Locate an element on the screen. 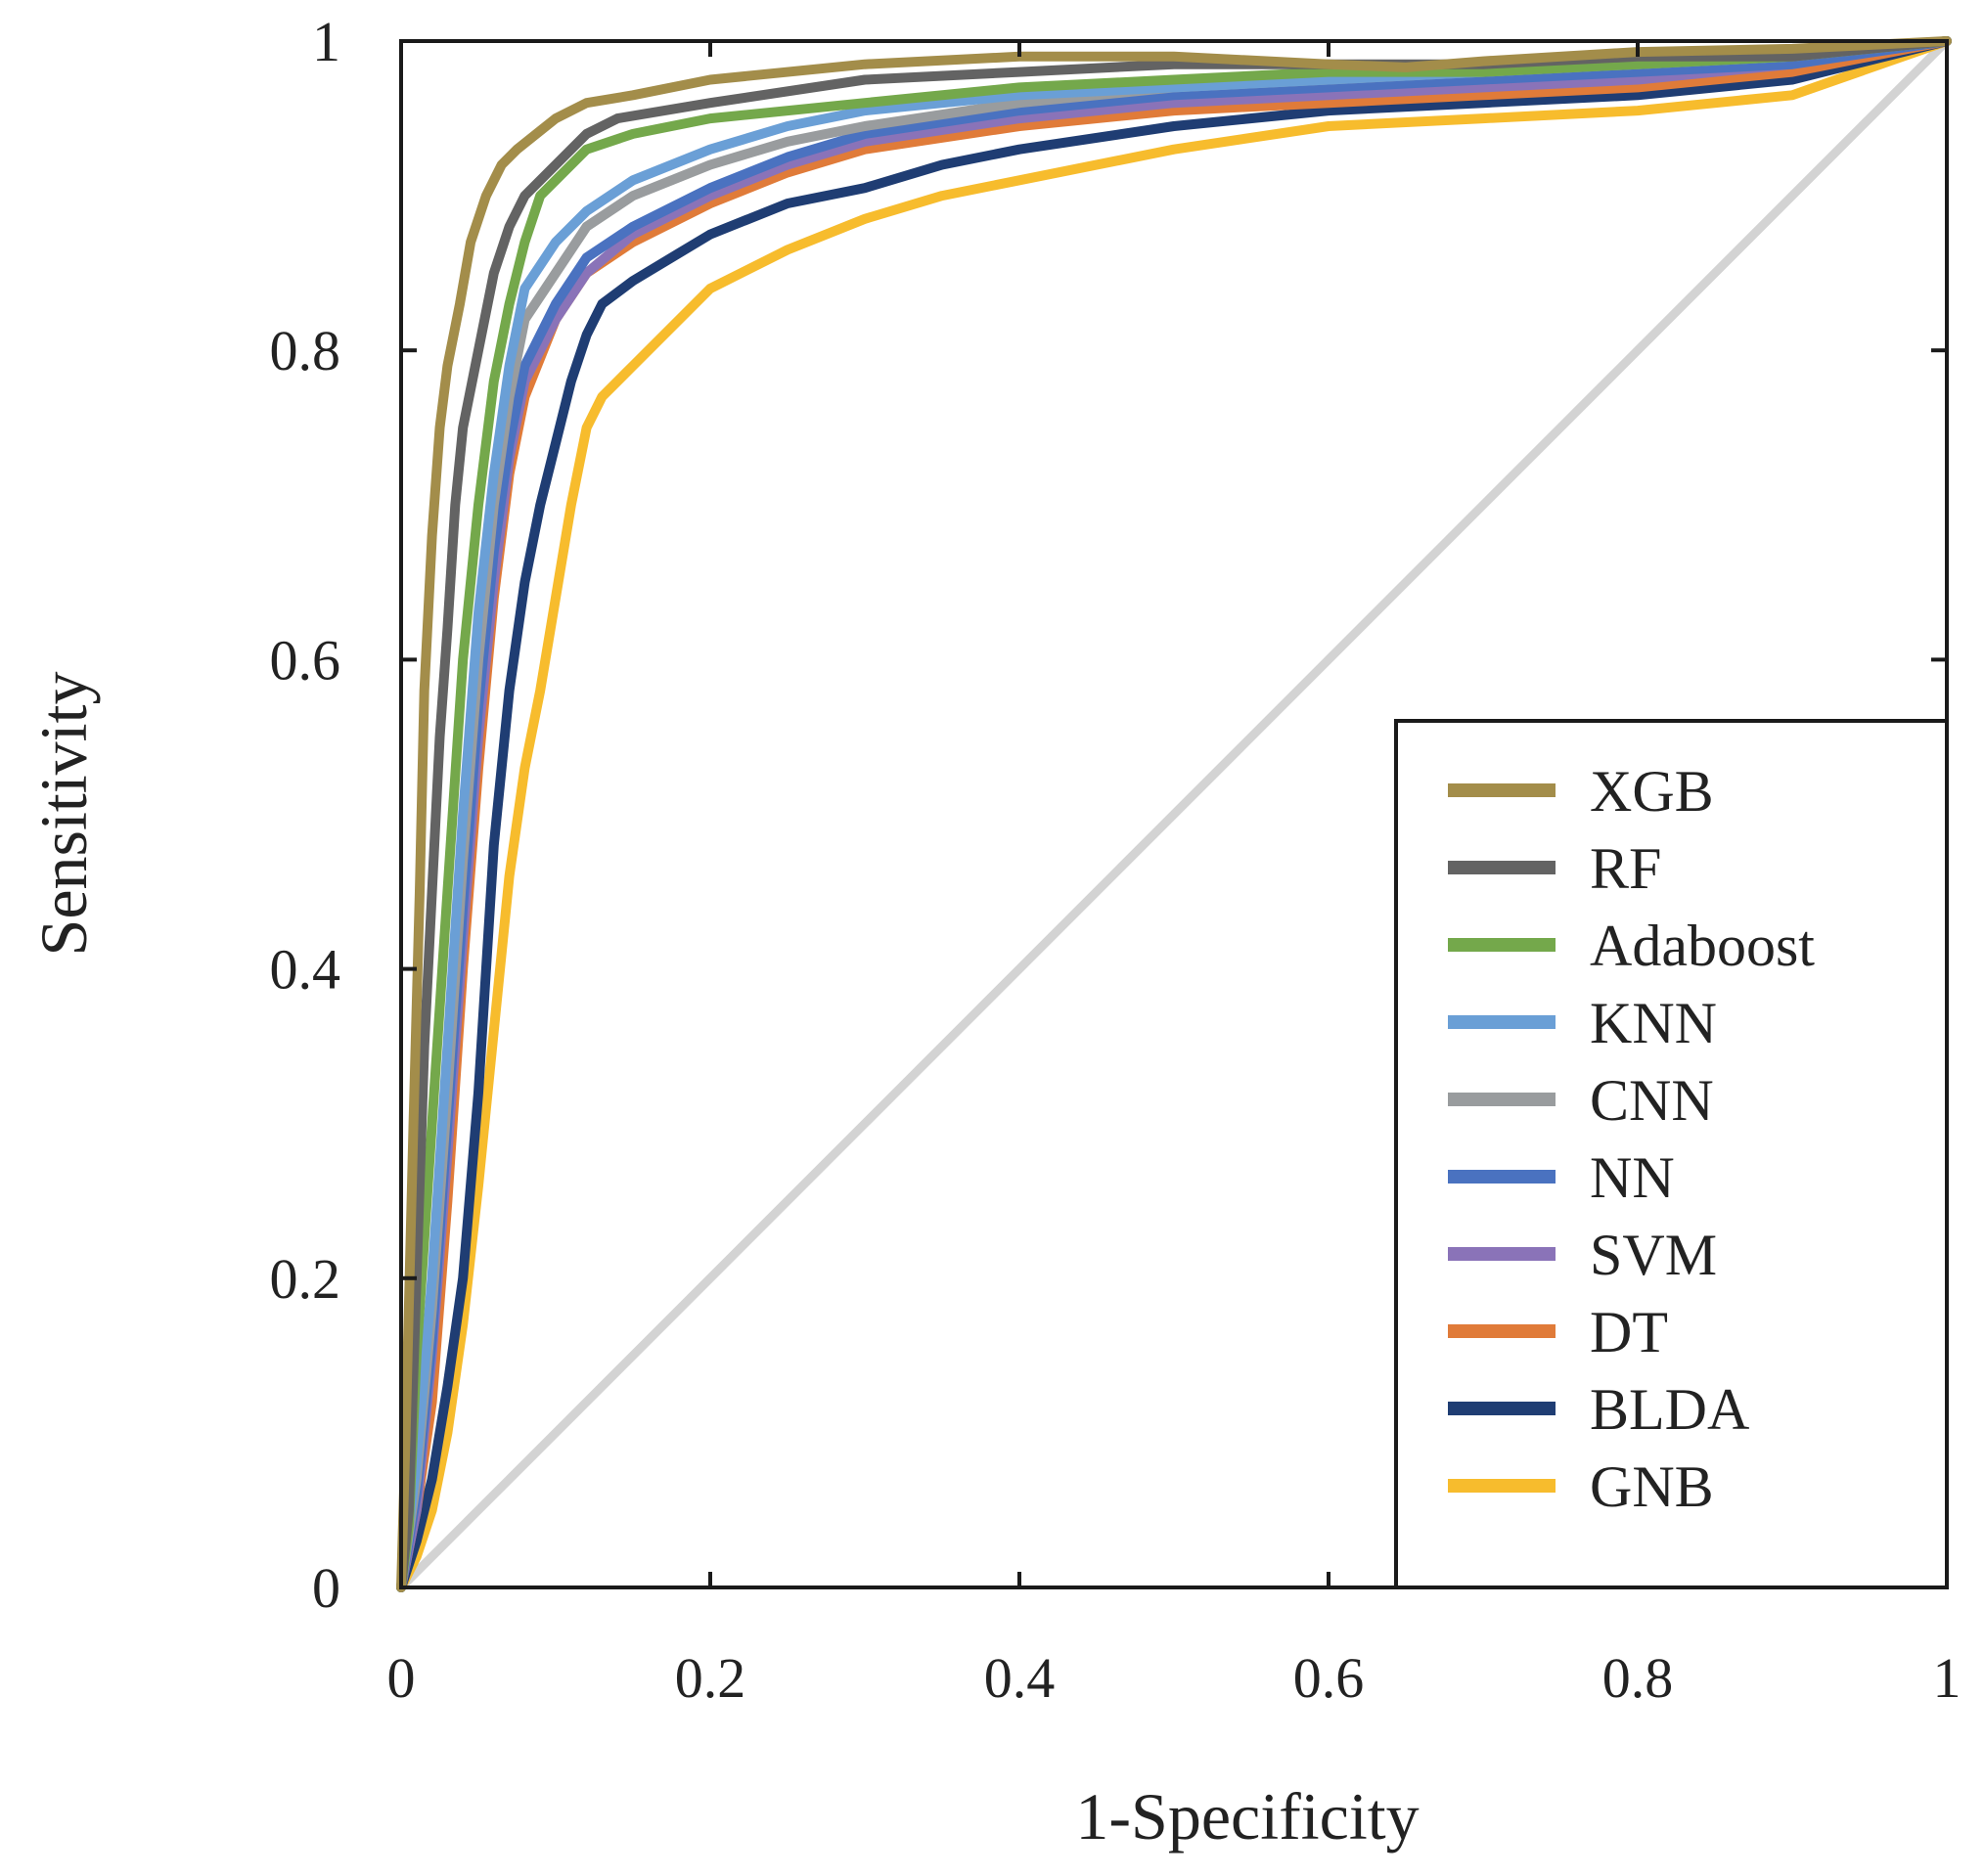  x-tick-label: 0.2 is located at coordinates (710, 1678).